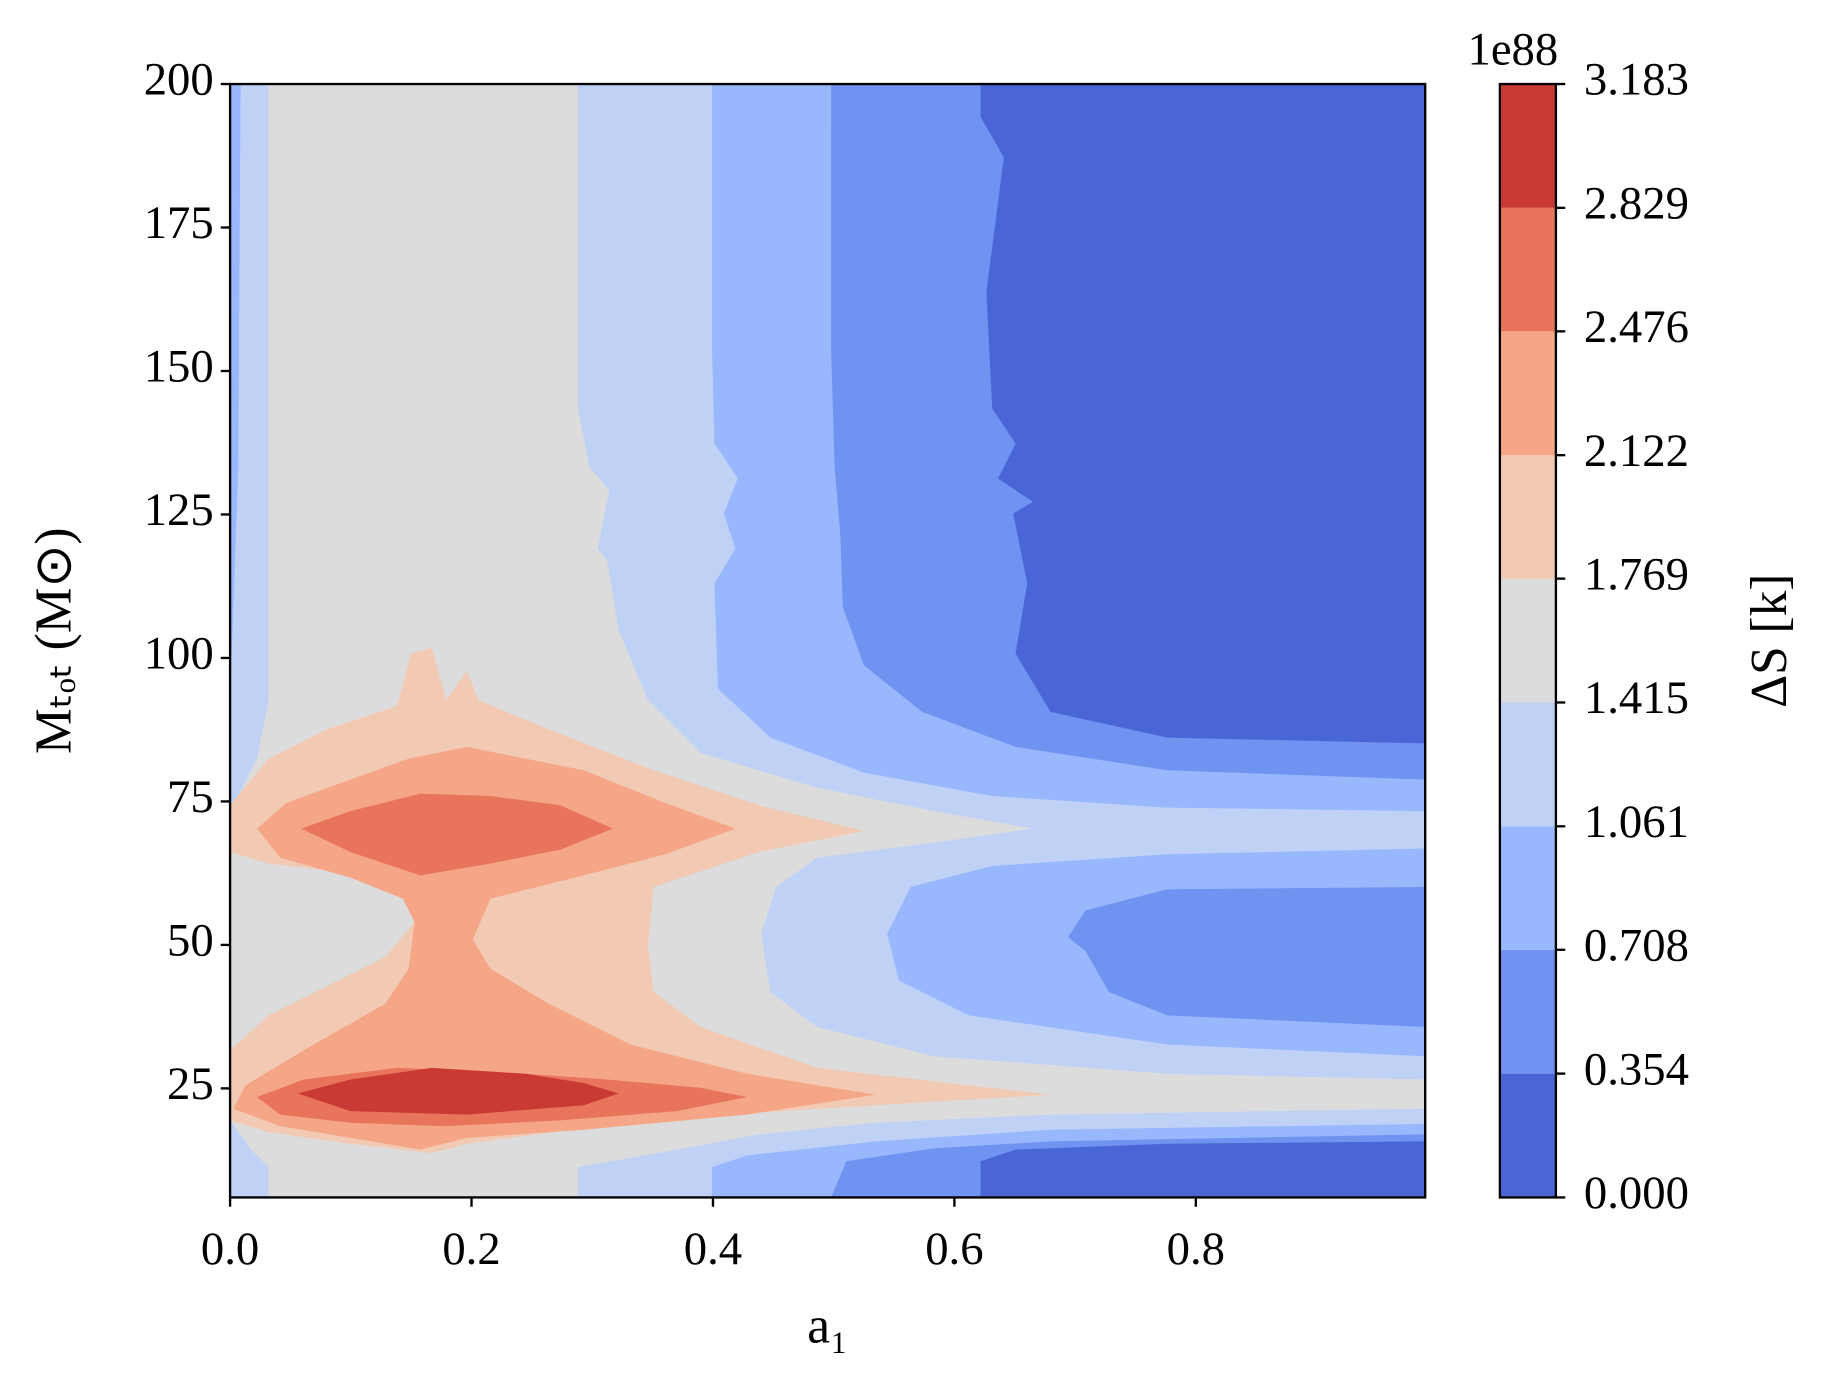 This screenshot has width=1821, height=1383. What do you see at coordinates (179, 367) in the screenshot?
I see `y-tick-label: 150` at bounding box center [179, 367].